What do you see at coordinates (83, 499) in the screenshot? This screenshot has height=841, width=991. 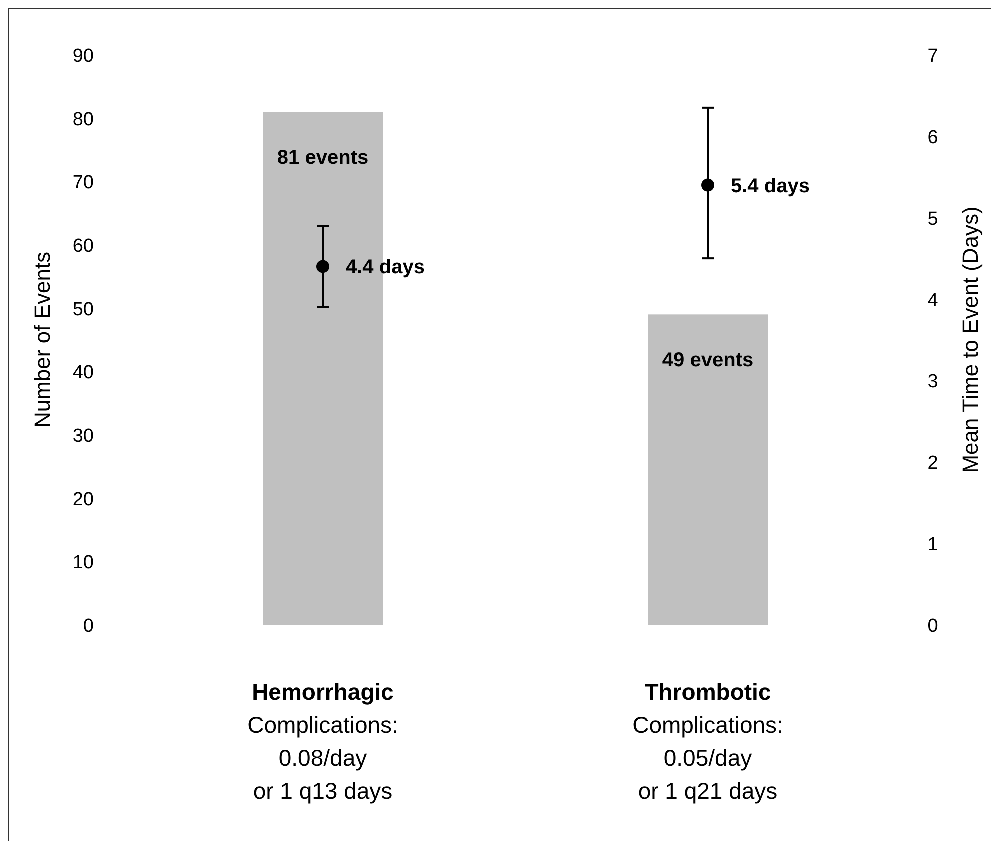 I see `y-tick-label: 20` at bounding box center [83, 499].